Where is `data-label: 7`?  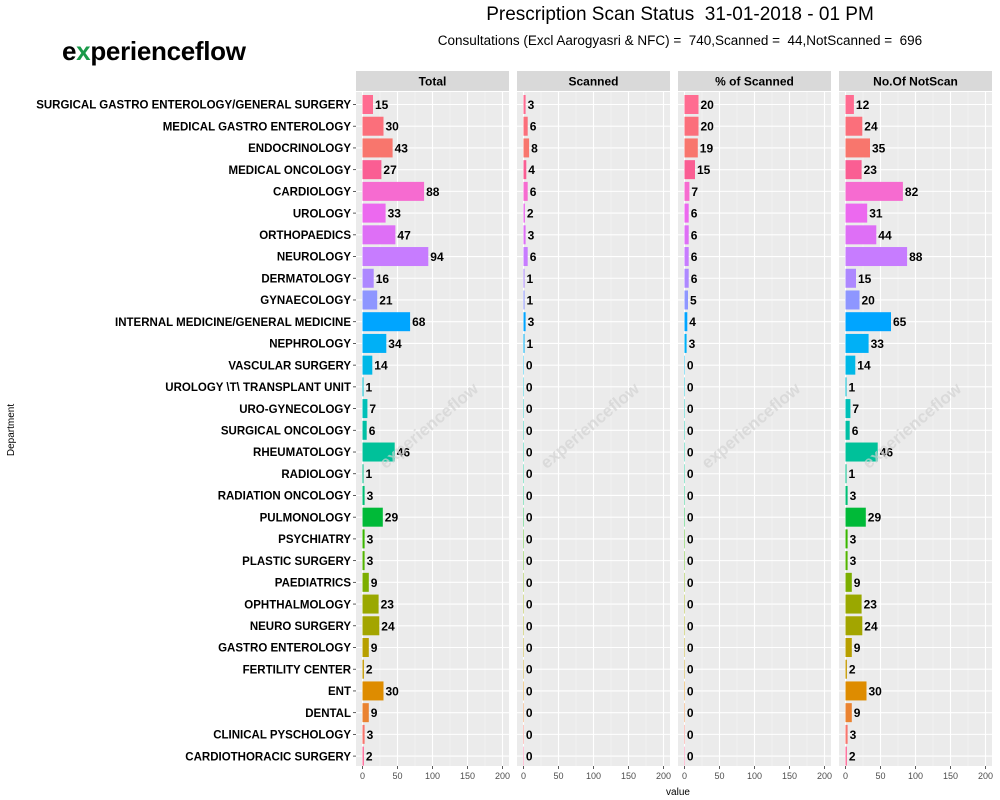
data-label: 7 is located at coordinates (694, 192).